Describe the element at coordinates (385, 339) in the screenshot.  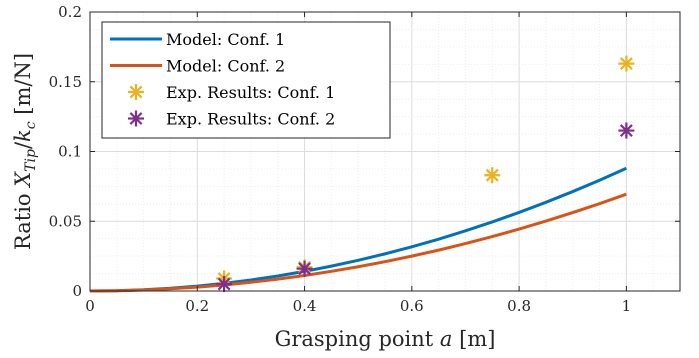
I see `x-axis-label: Grasping point a [m]` at that location.